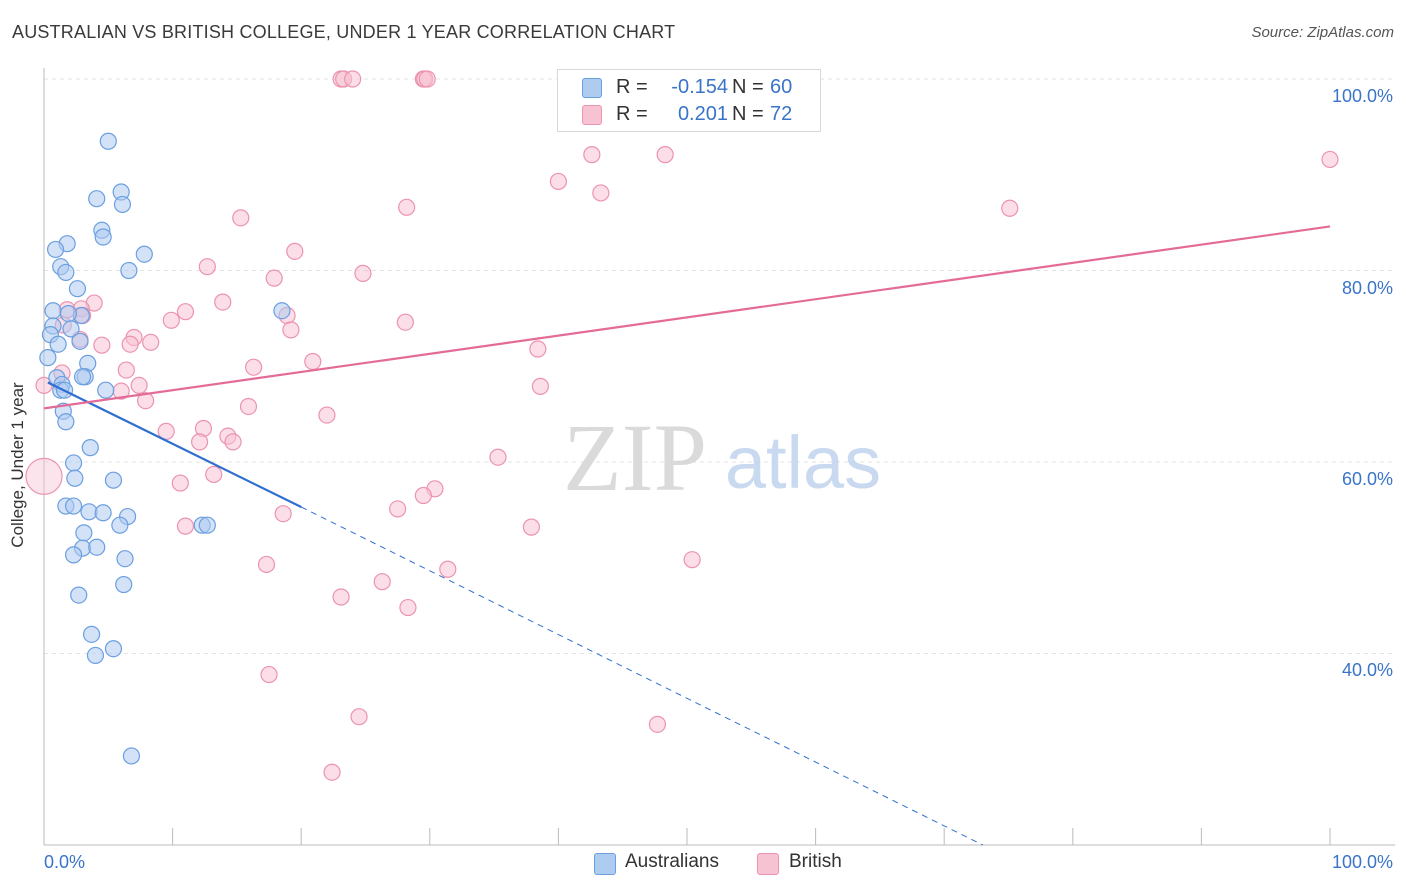 The width and height of the screenshot is (1406, 892). I want to click on source-label: Source: ZipAtlas.com, so click(1322, 32).